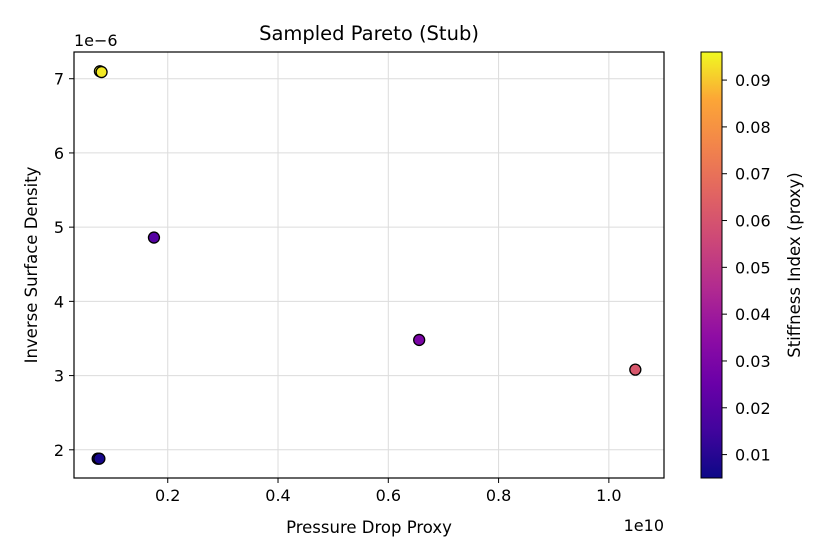  I want to click on x-axis-ticks: 0.2 0.4 0.6 0.8 1.0, so click(388, 491).